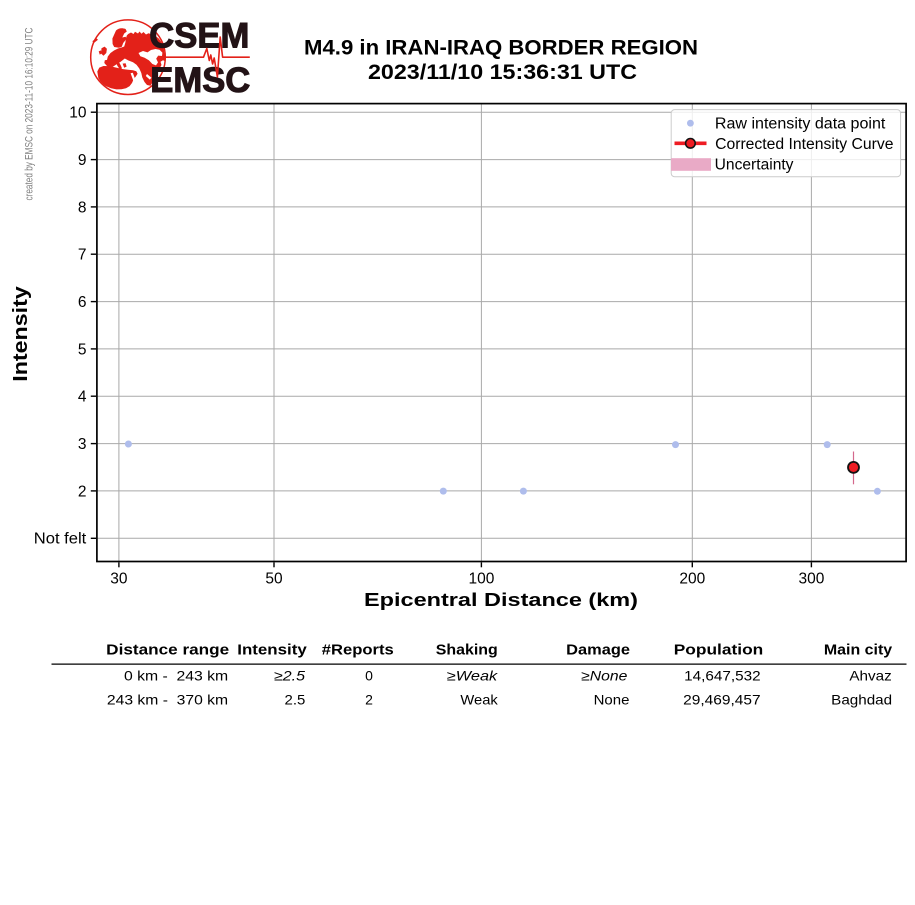 The image size is (915, 905). What do you see at coordinates (692, 578) in the screenshot?
I see `svg-text: 200` at bounding box center [692, 578].